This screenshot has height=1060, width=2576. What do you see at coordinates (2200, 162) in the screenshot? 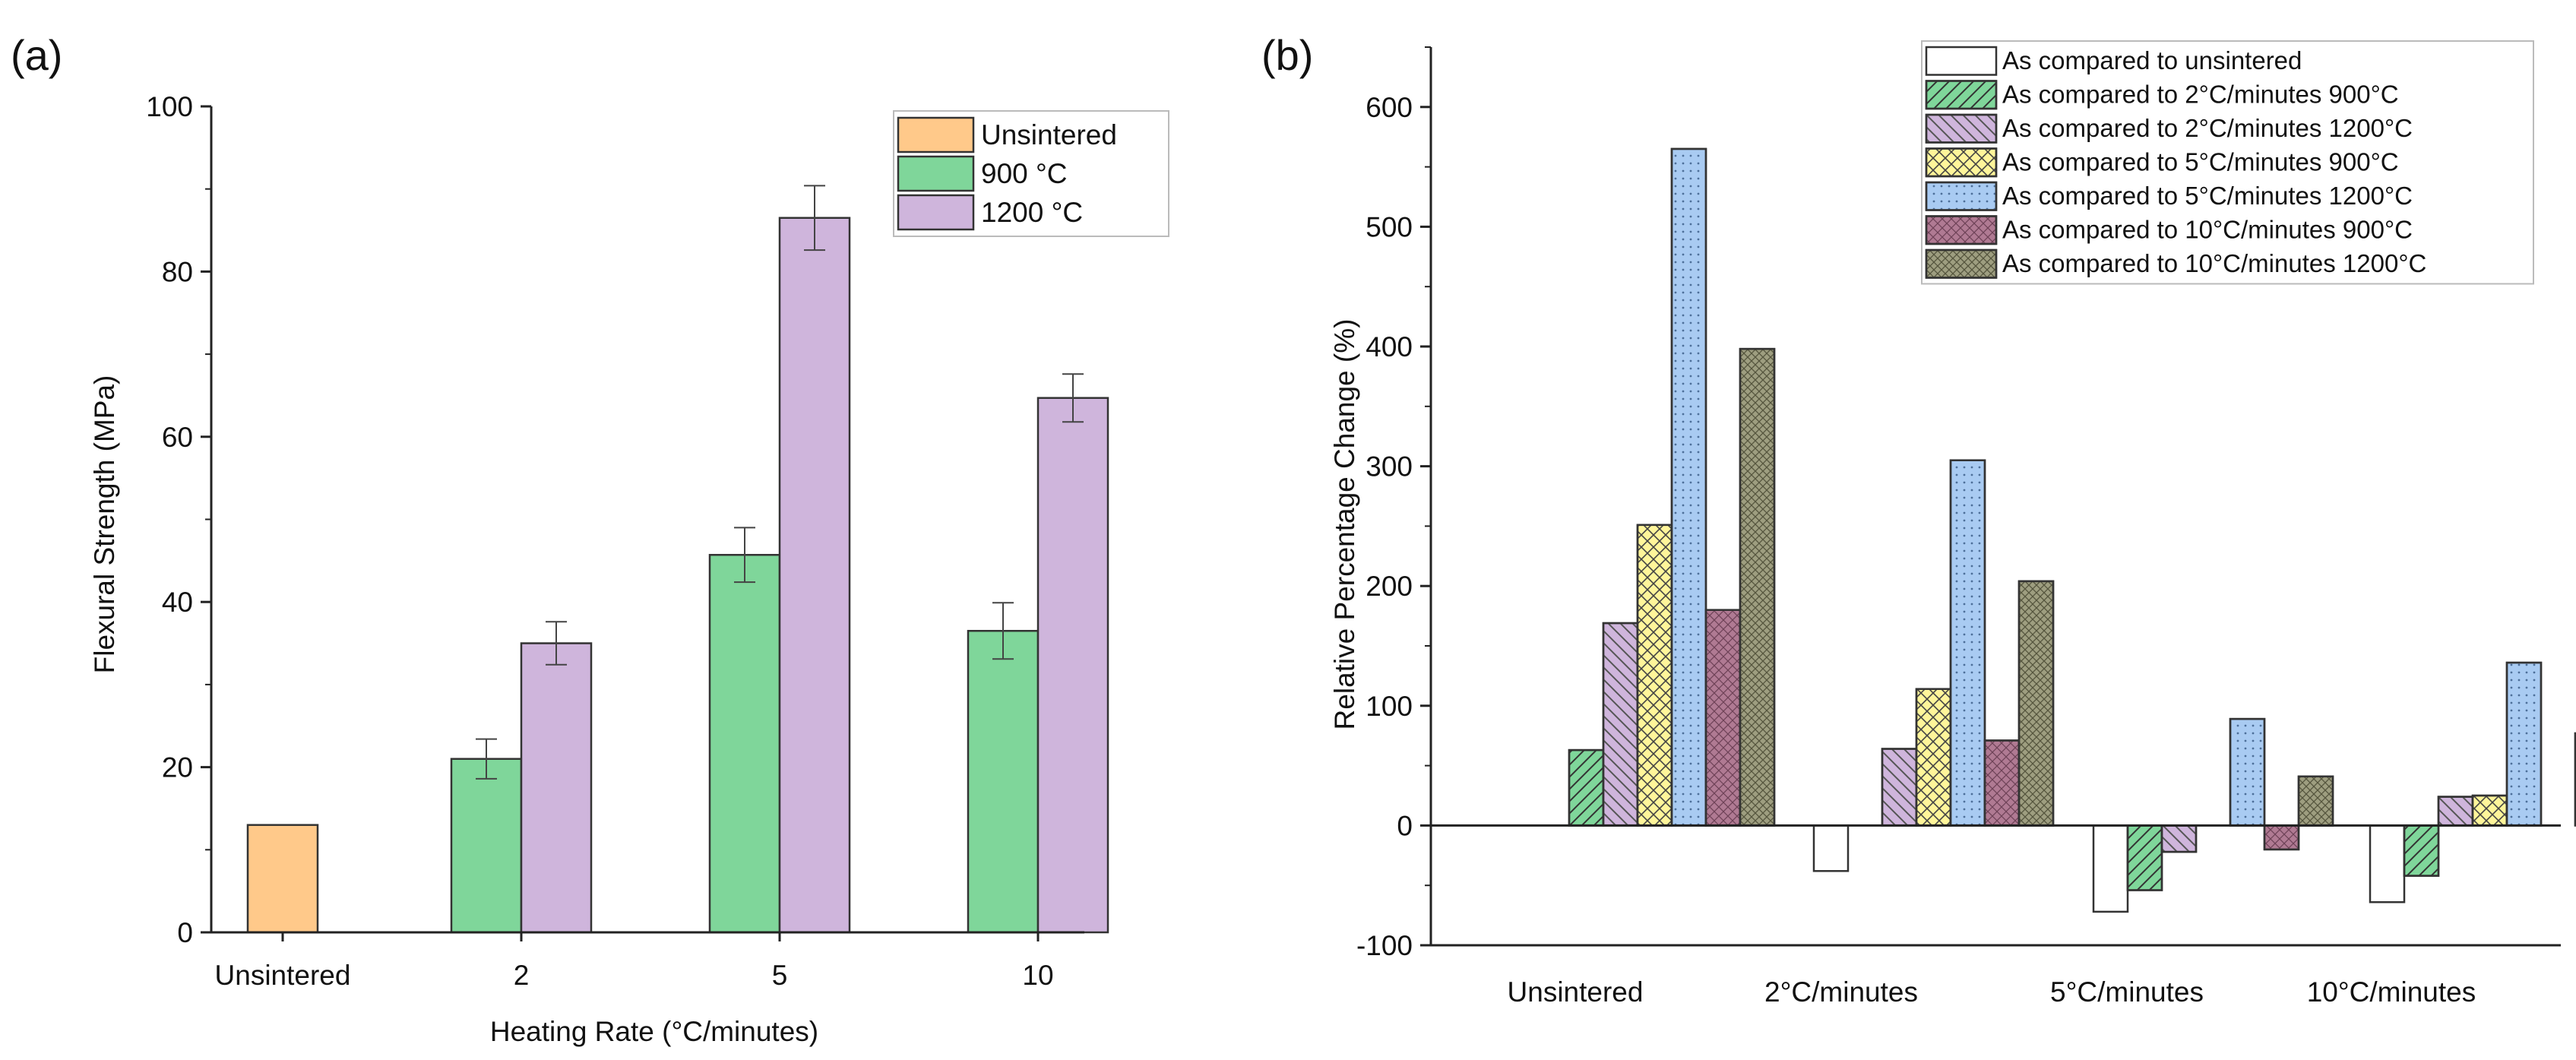
I see `legend-label: As compared to 5°C/minutes 900°C` at bounding box center [2200, 162].